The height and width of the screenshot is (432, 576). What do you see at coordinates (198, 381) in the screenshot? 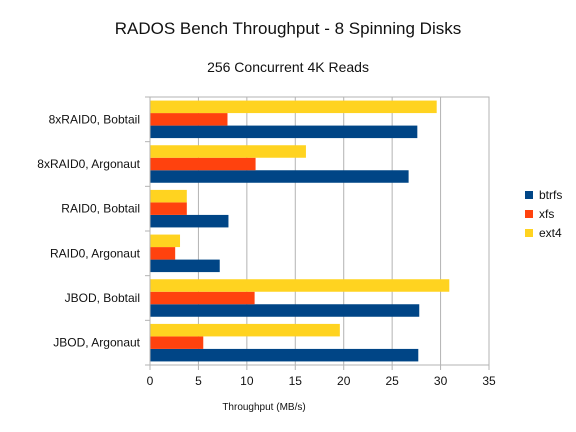
I see `x-tick-label-1: 5` at bounding box center [198, 381].